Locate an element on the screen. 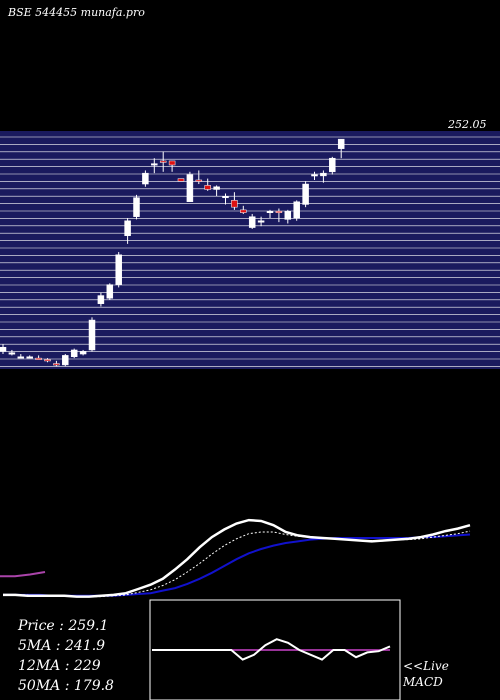  macd-live-label: <<Live is located at coordinates (426, 666).